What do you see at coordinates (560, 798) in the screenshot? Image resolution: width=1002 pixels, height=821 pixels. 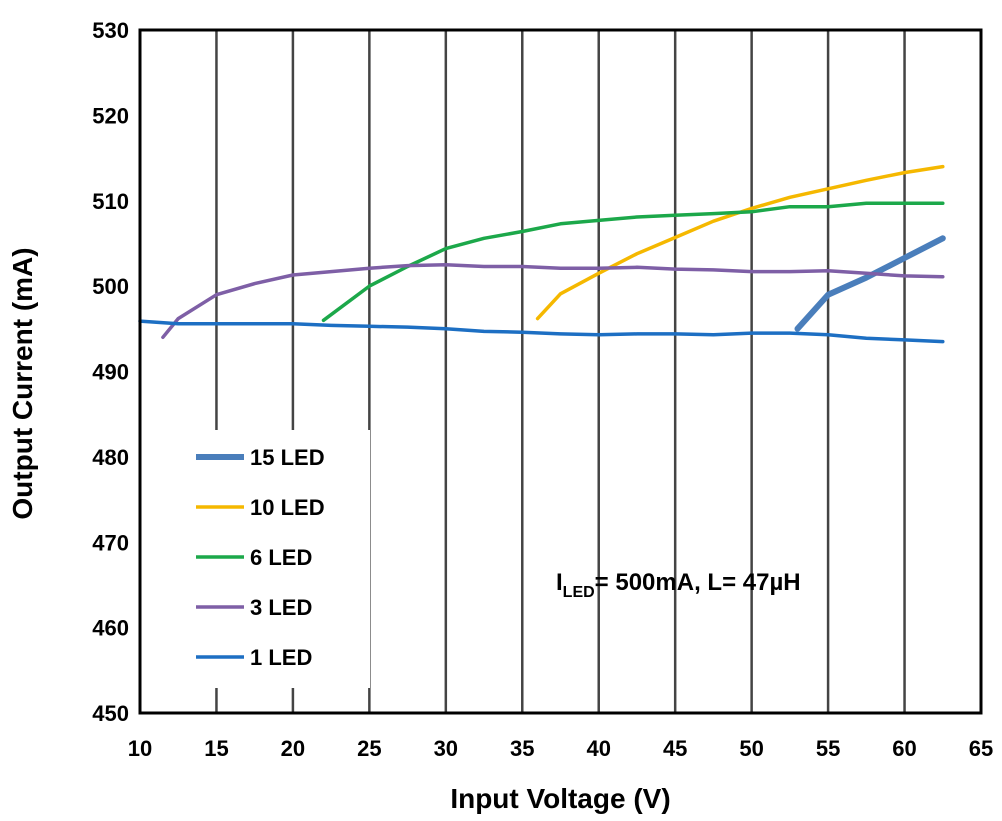 I see `x-axis-title: Input Voltage (V)` at bounding box center [560, 798].